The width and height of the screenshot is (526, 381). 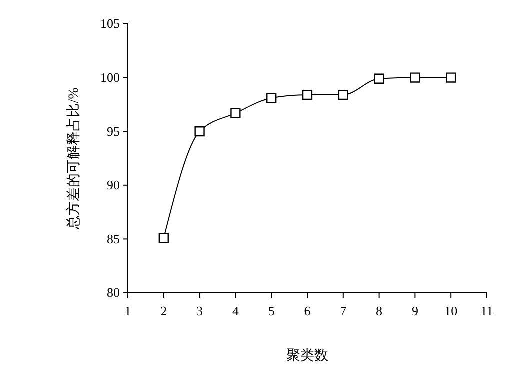 What do you see at coordinates (110, 77) in the screenshot?
I see `y-tick-label: 100` at bounding box center [110, 77].